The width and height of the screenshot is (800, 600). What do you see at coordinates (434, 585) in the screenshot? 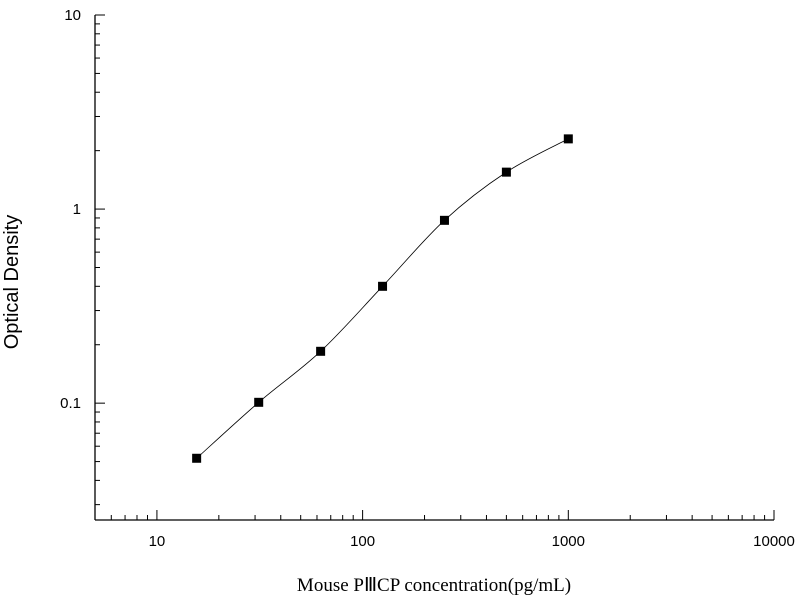
I see `x-axis-title: Mouse PⅢCP concentration(pg/mL)` at bounding box center [434, 585].